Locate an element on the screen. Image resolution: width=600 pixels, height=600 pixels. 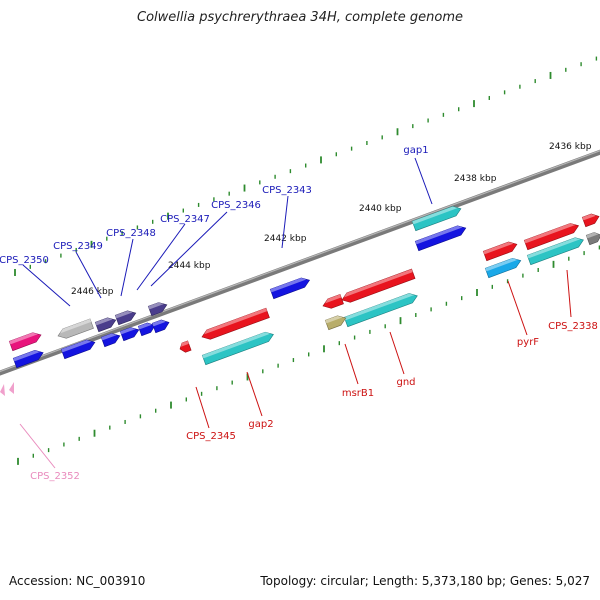
gene-label-cps-2350: CPS_2350 is located at coordinates (24, 260).